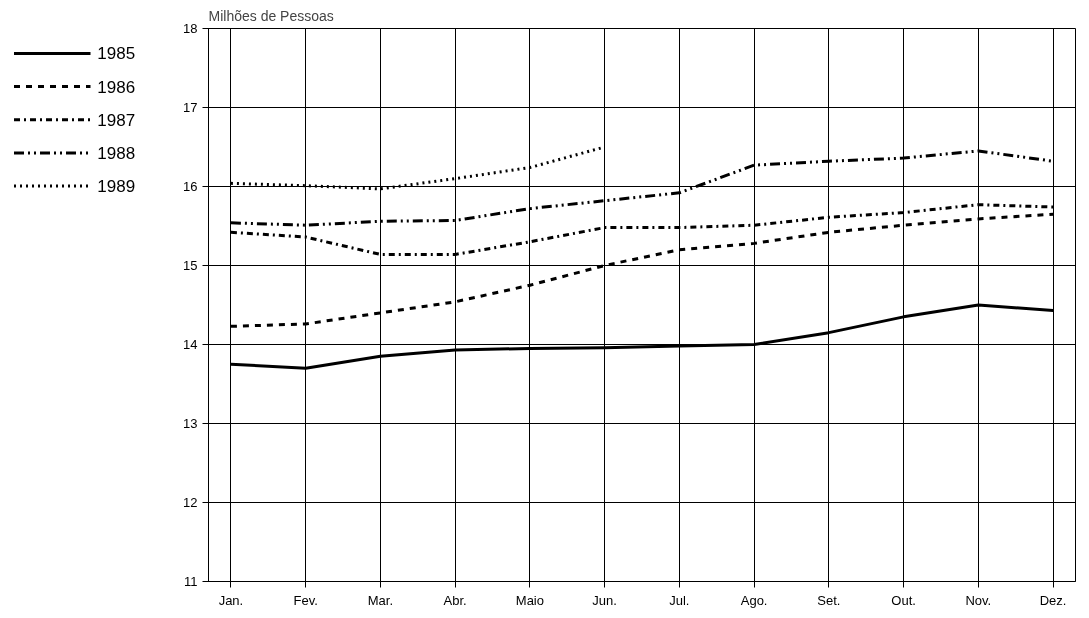  What do you see at coordinates (191, 581) in the screenshot?
I see `y-tick-label: 11` at bounding box center [191, 581].